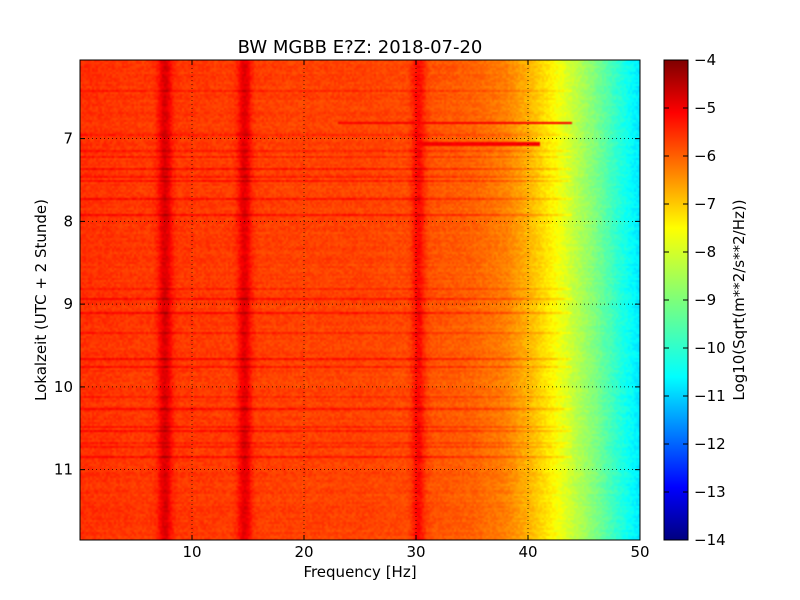 The height and width of the screenshot is (600, 800). I want to click on colorbar-label: Log10(Sqrt(m**2/s**2/Hz)), so click(739, 299).